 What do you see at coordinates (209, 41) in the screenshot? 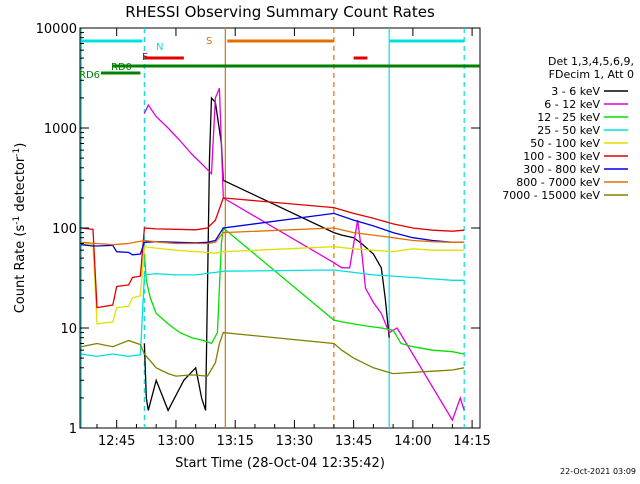
I see `flag-label-3: S` at bounding box center [209, 41].